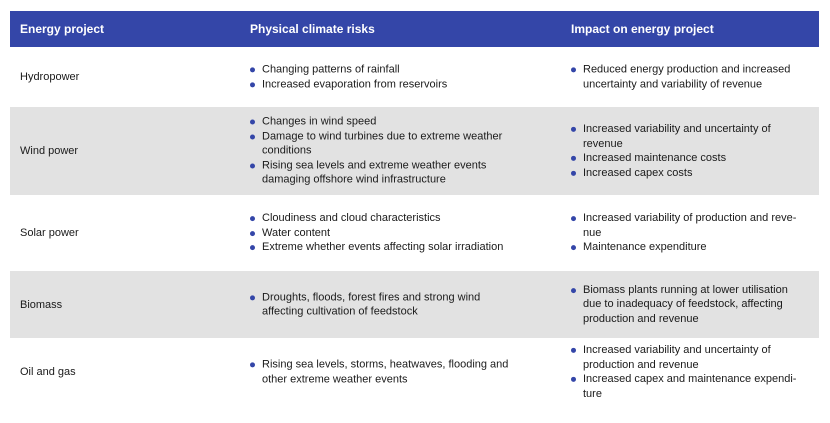 The height and width of the screenshot is (423, 830). I want to click on energy-project-cell: Wind power, so click(49, 151).